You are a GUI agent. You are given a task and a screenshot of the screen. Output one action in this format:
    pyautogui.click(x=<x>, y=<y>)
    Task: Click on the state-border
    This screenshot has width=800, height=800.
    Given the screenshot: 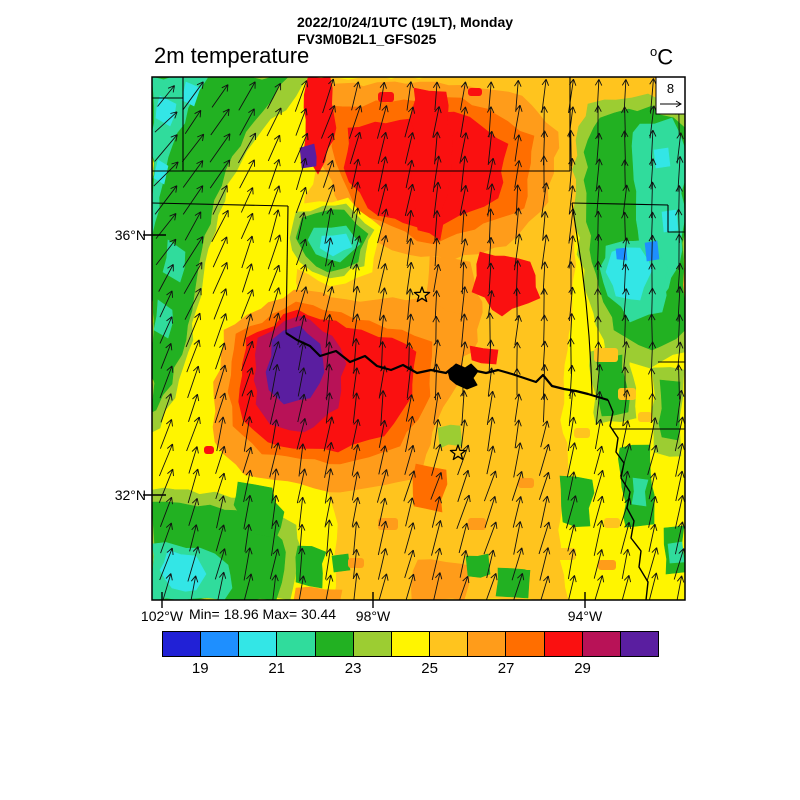 What is the action you would take?
    pyautogui.click(x=676, y=219)
    